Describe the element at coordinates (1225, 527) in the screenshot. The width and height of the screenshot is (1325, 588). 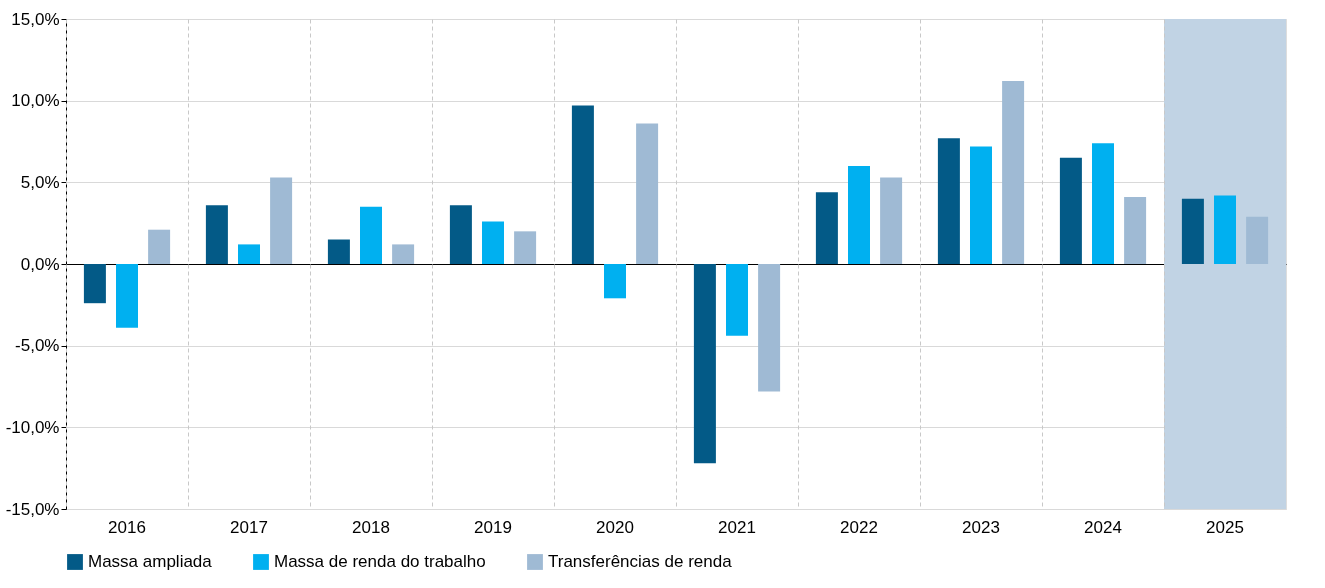
I see `x-tick-label: 2025` at that location.